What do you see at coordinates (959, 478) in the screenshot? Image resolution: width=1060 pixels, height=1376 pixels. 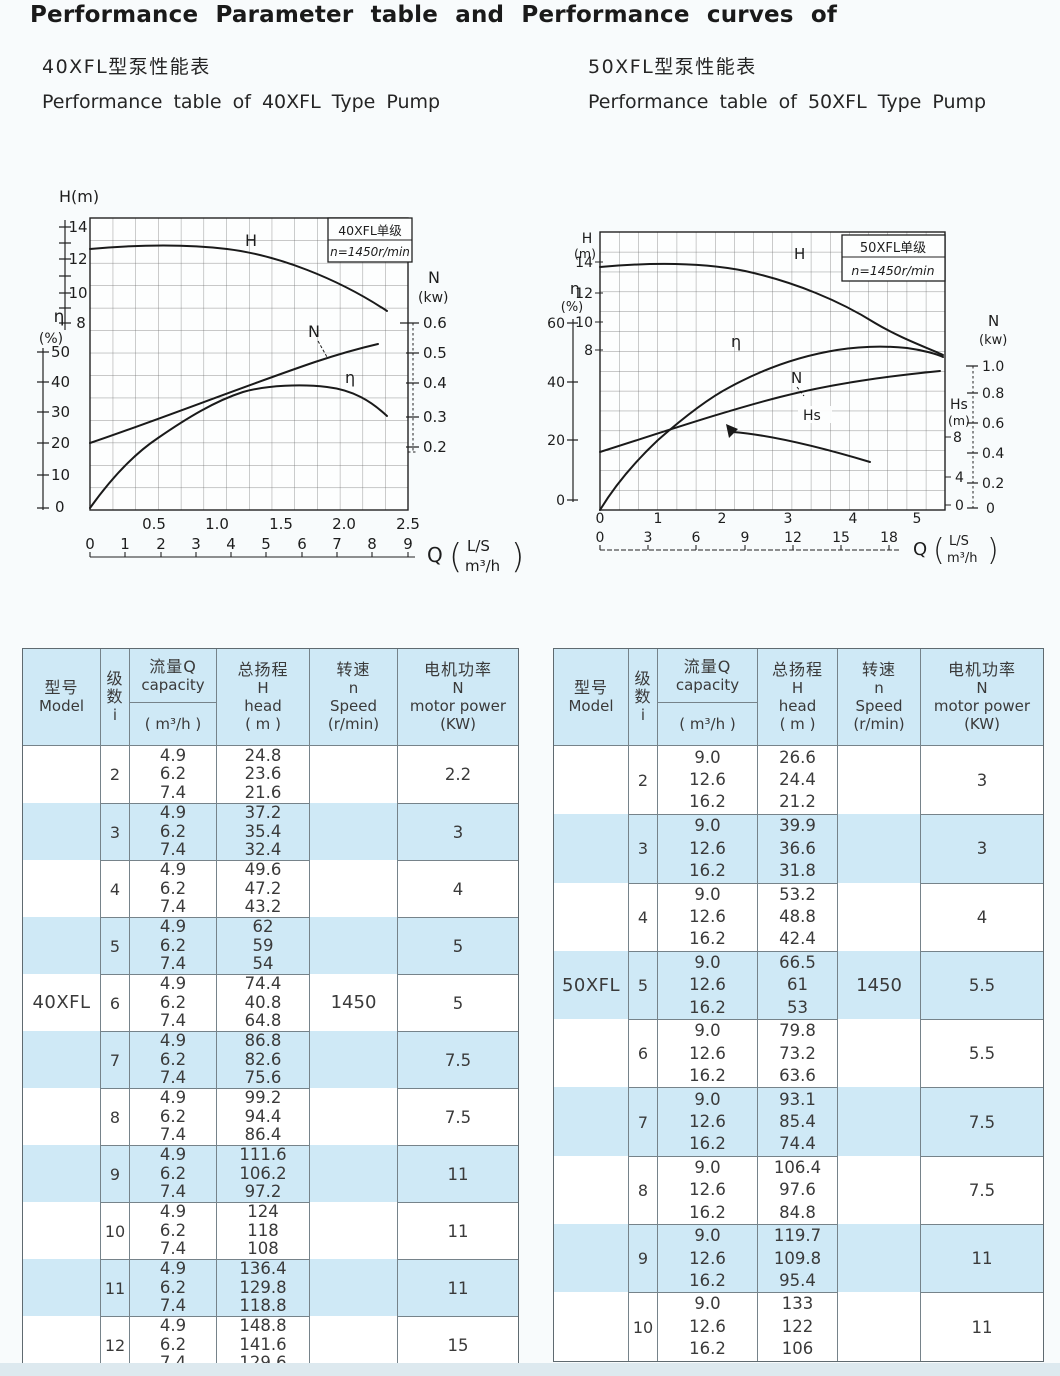 I see `svg-text: 4` at bounding box center [959, 478].